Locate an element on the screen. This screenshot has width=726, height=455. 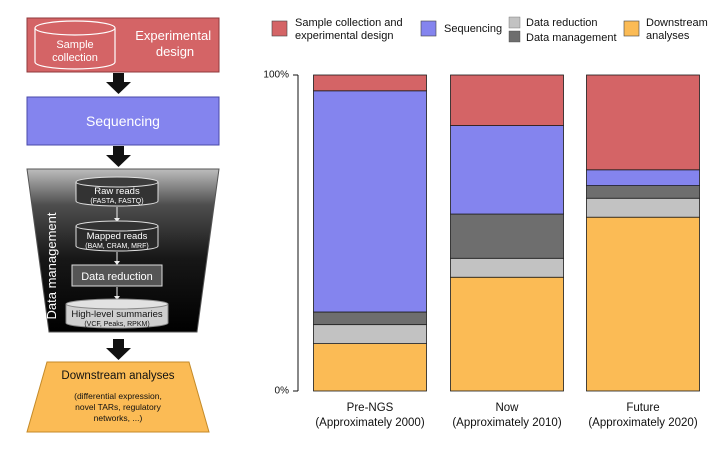
high-level-summaries-label: High-level summaries is located at coordinates (117, 314).